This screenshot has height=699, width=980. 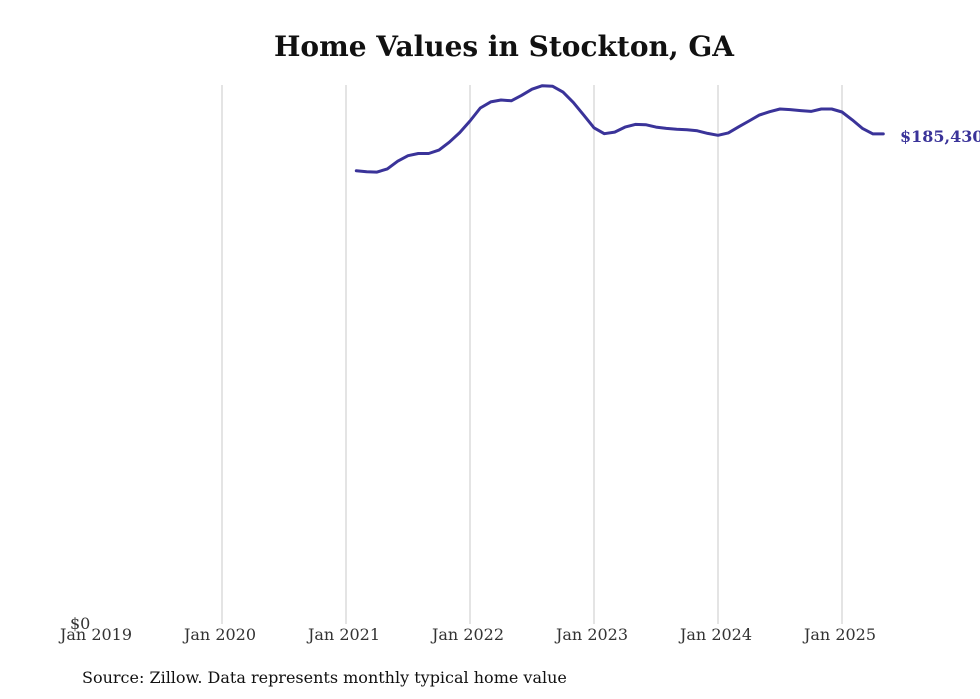 I want to click on x-axis-tick-label: Jan 2024, so click(x=715, y=634).